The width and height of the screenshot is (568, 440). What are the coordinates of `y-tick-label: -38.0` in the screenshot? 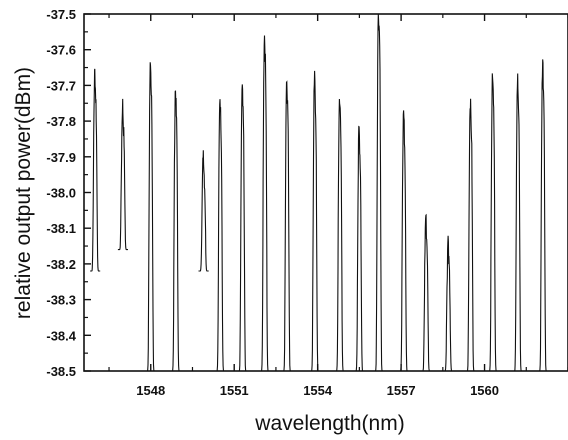 It's located at (61, 193).